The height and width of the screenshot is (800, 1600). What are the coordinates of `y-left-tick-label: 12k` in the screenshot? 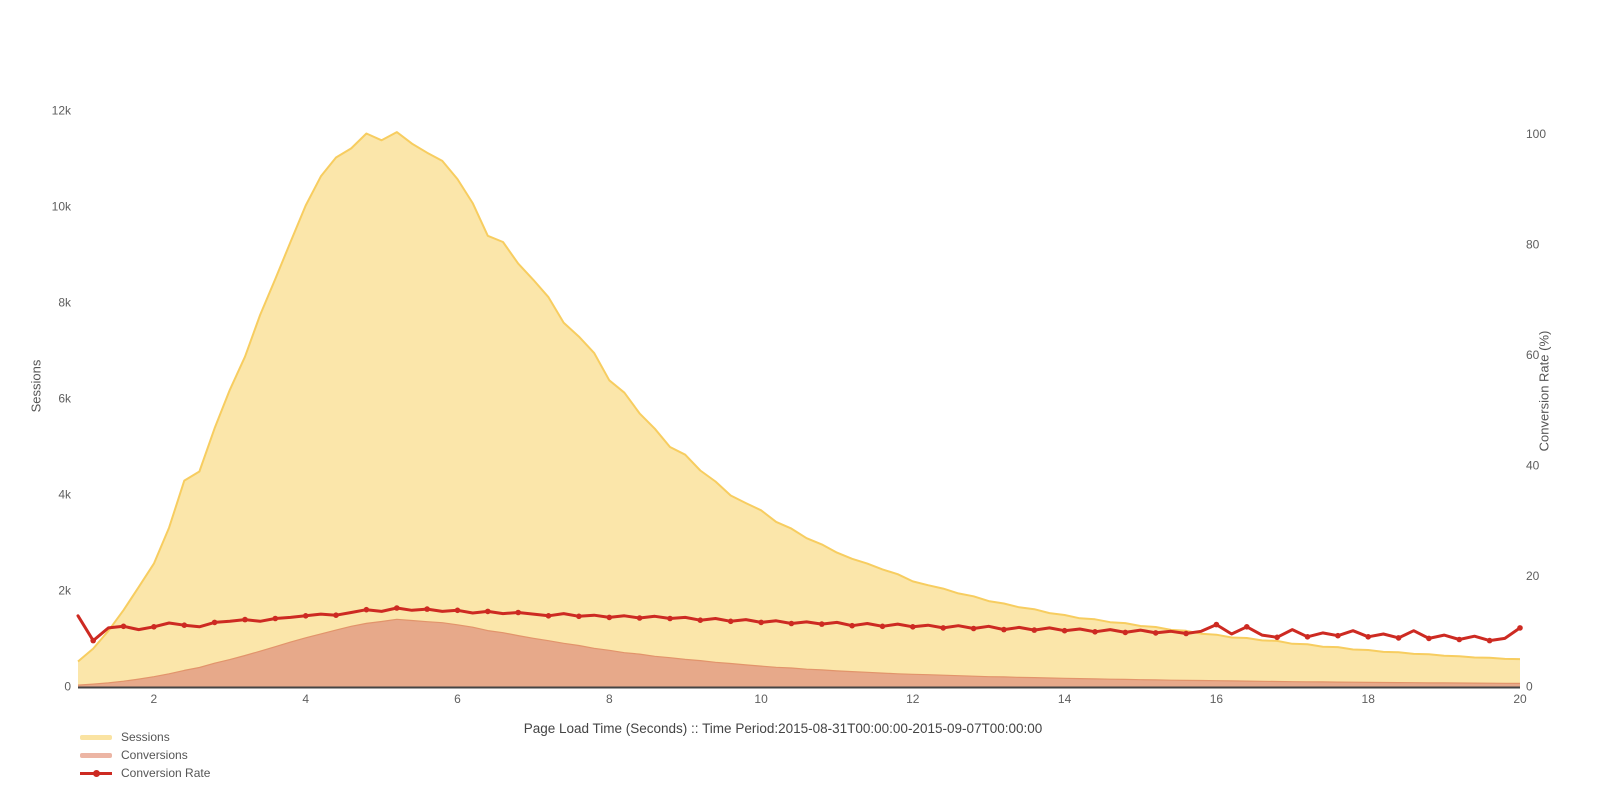 It's located at (62, 111).